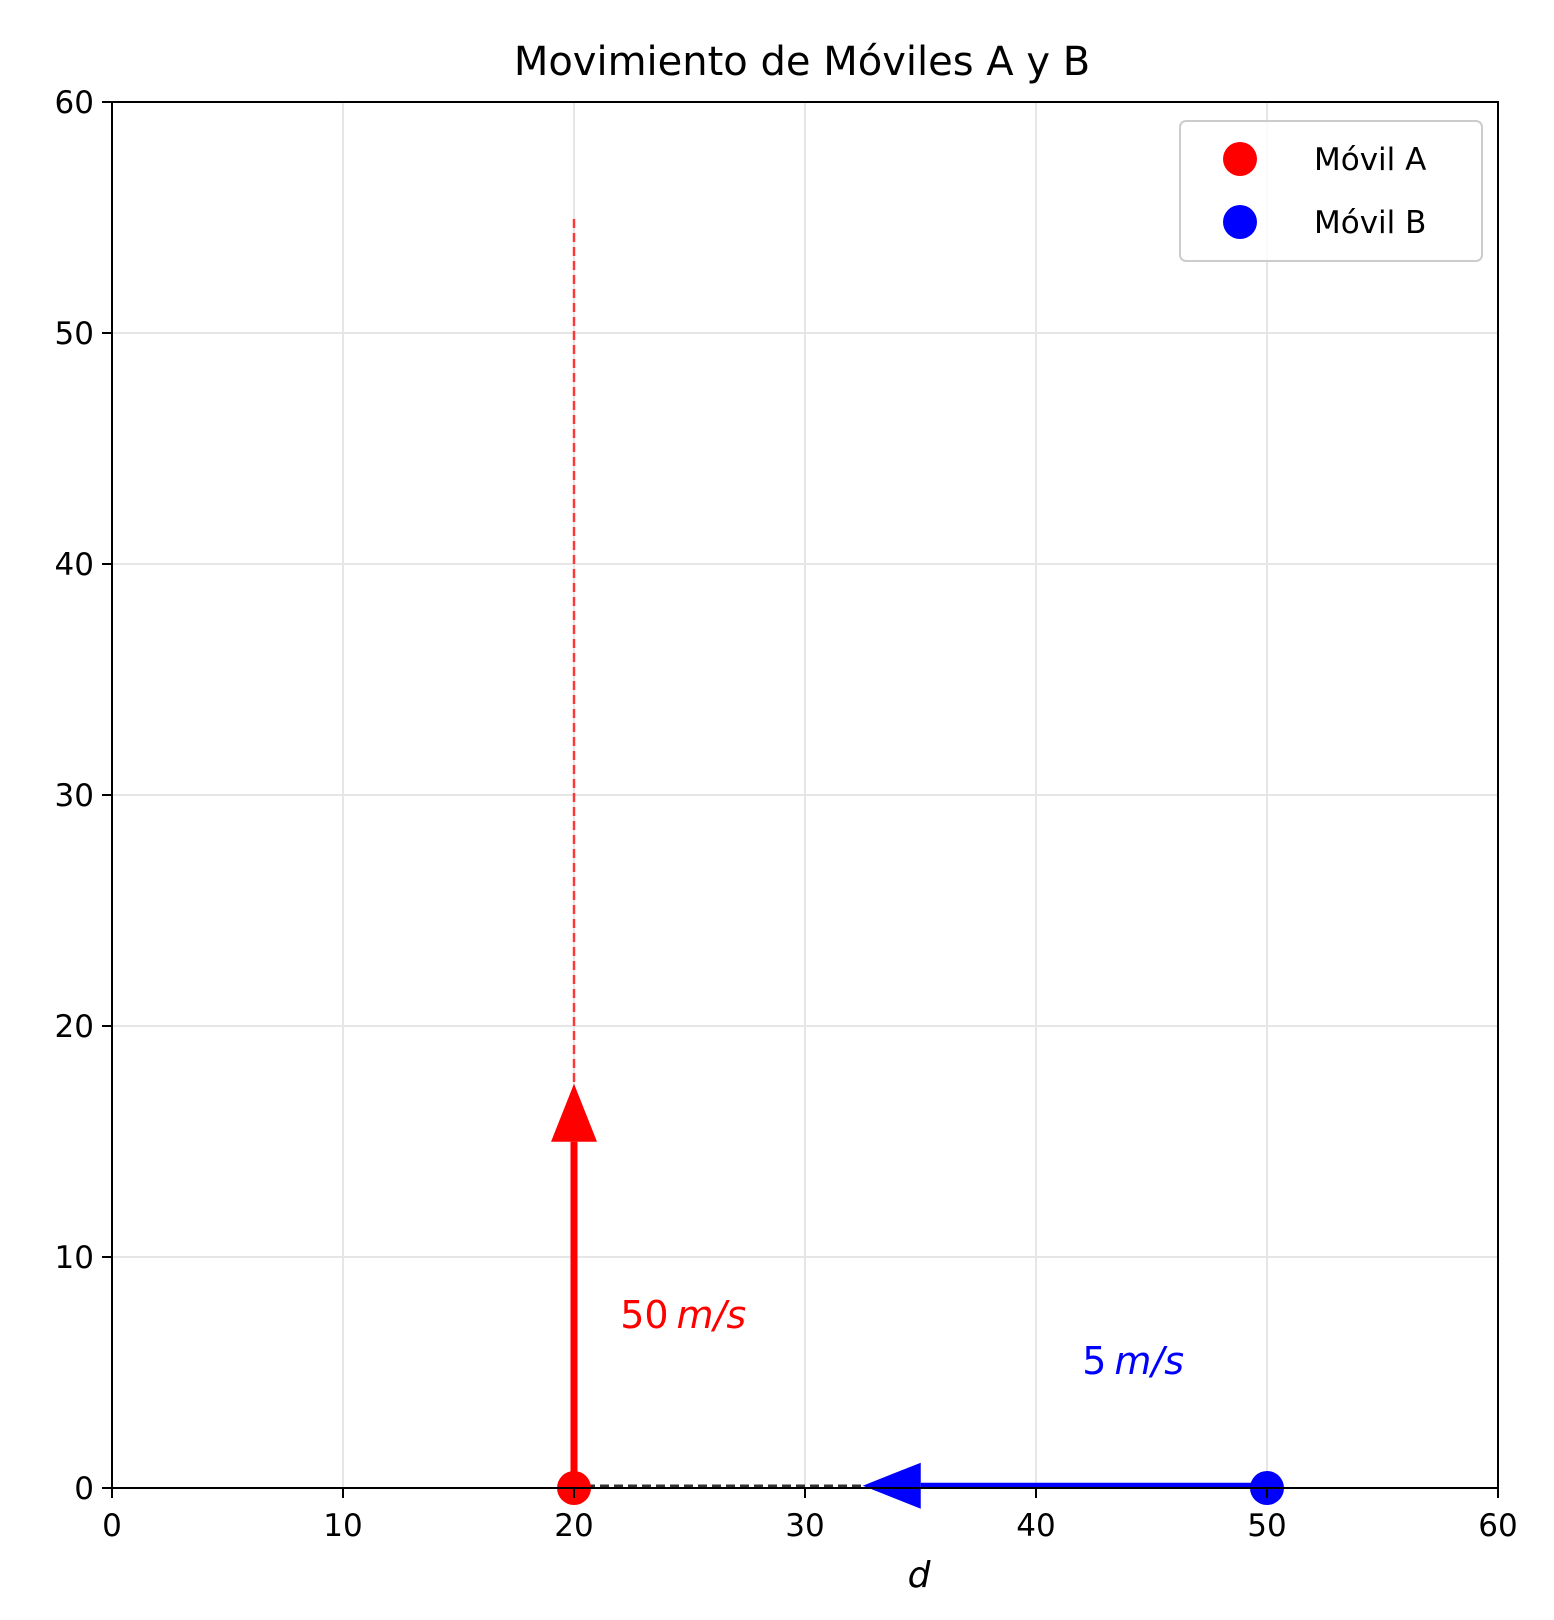 The width and height of the screenshot is (1554, 1620). Describe the element at coordinates (804, 1526) in the screenshot. I see `x-tick-label: 30` at that location.